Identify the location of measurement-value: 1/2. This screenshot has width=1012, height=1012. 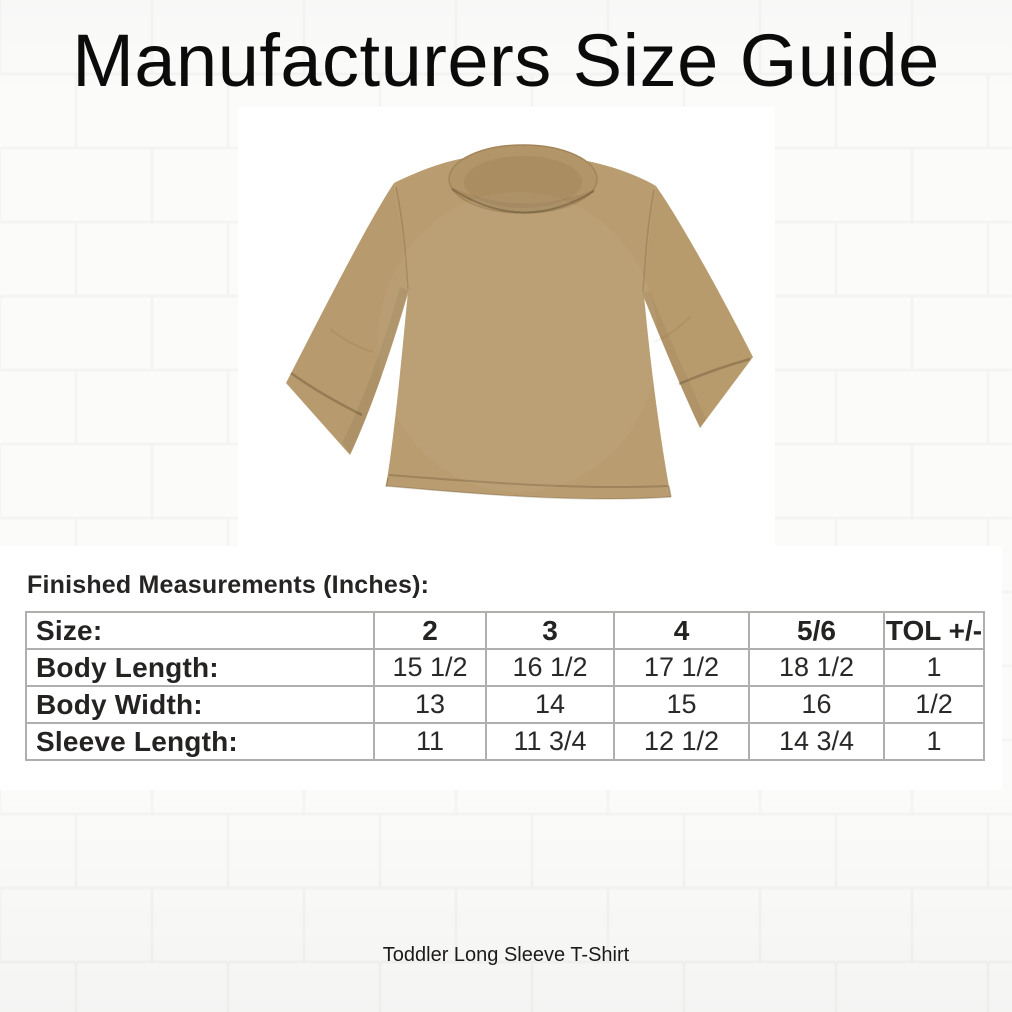
(934, 704).